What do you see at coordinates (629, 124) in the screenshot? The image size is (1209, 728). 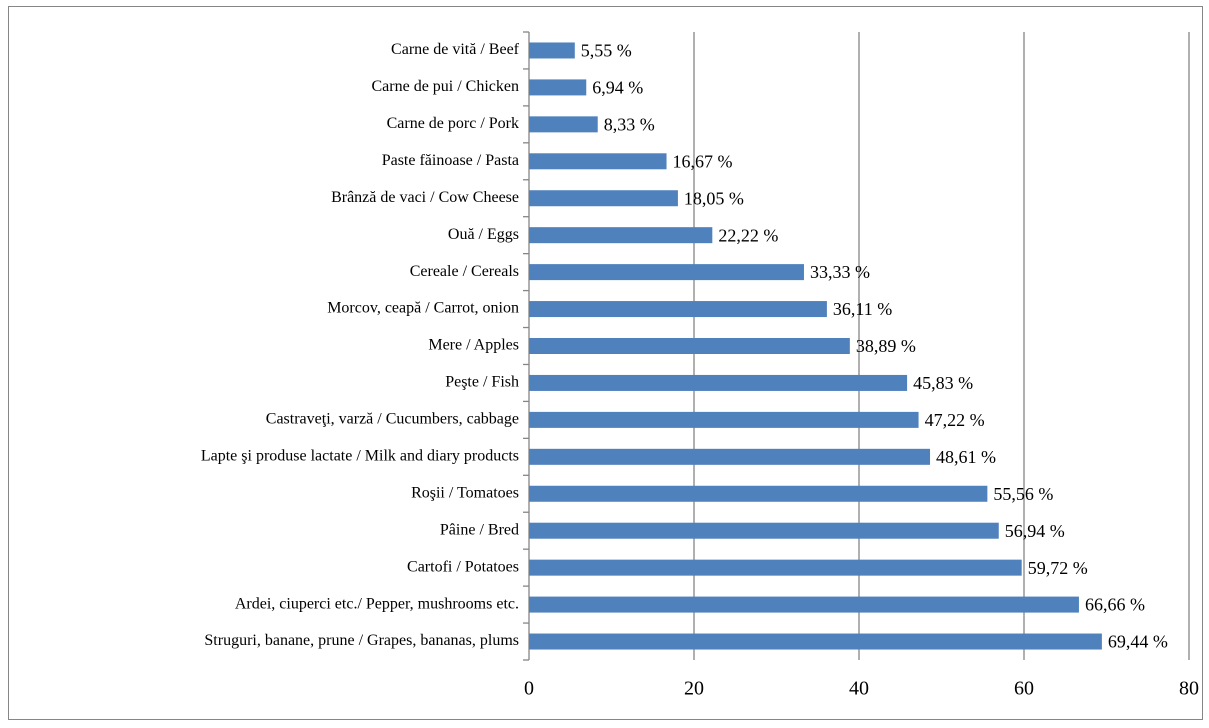 I see `value-label: 8,33 %` at bounding box center [629, 124].